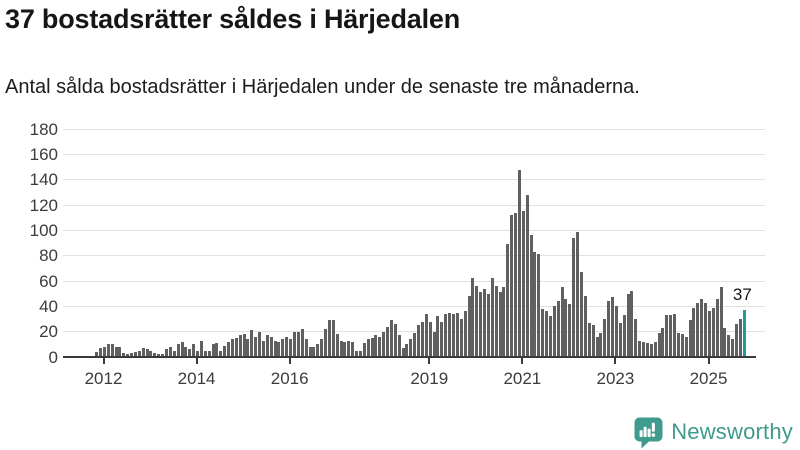  Describe the element at coordinates (744, 333) in the screenshot. I see `highlight-bar` at that location.